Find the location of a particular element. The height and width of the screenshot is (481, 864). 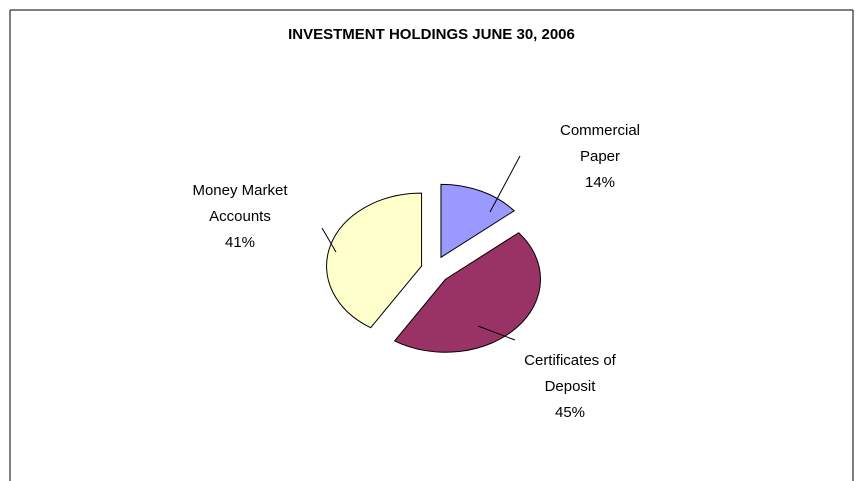

slice-category-label: Commercial Paper is located at coordinates (599, 143).